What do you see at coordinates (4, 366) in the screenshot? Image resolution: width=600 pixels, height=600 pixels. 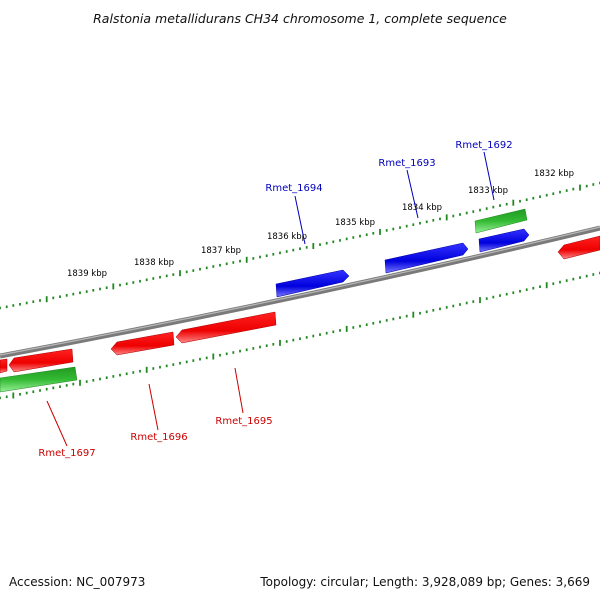 I see `gene-rmet-1697-red-left` at bounding box center [4, 366].